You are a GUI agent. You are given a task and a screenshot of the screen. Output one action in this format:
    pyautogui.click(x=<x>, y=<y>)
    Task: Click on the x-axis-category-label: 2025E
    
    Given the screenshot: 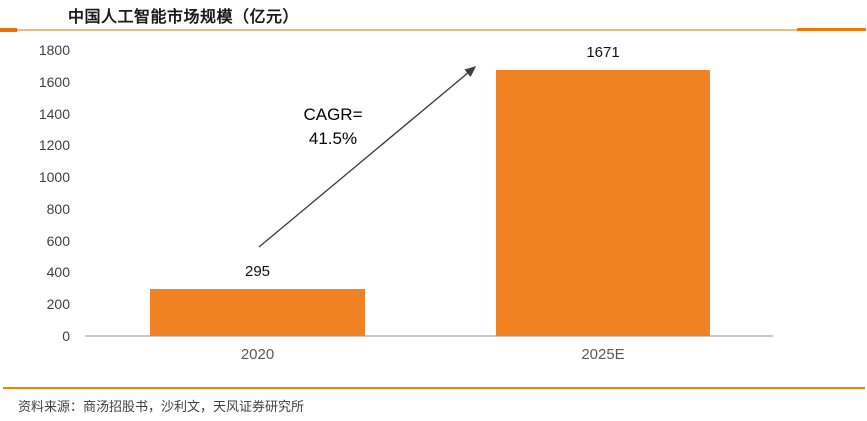 What is the action you would take?
    pyautogui.click(x=603, y=354)
    